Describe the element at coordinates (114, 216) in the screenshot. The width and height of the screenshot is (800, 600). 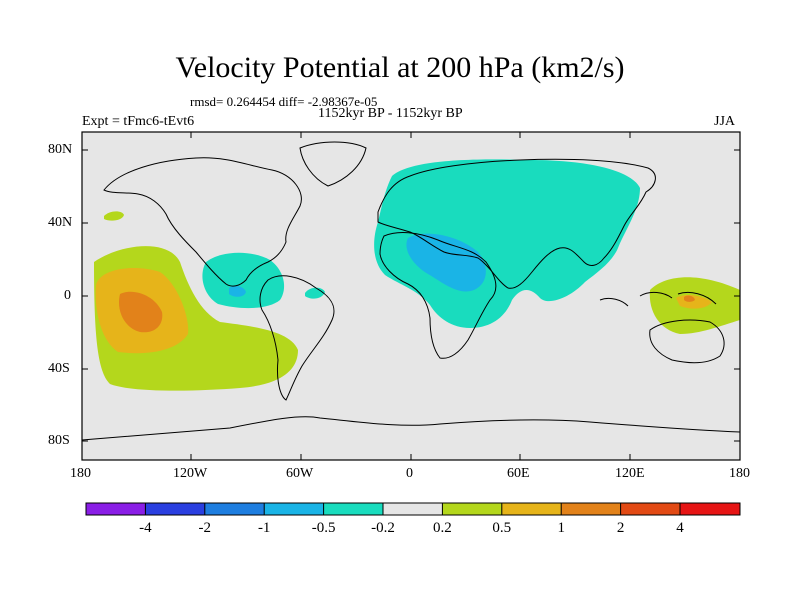
I see `field-pos-small-patch` at that location.